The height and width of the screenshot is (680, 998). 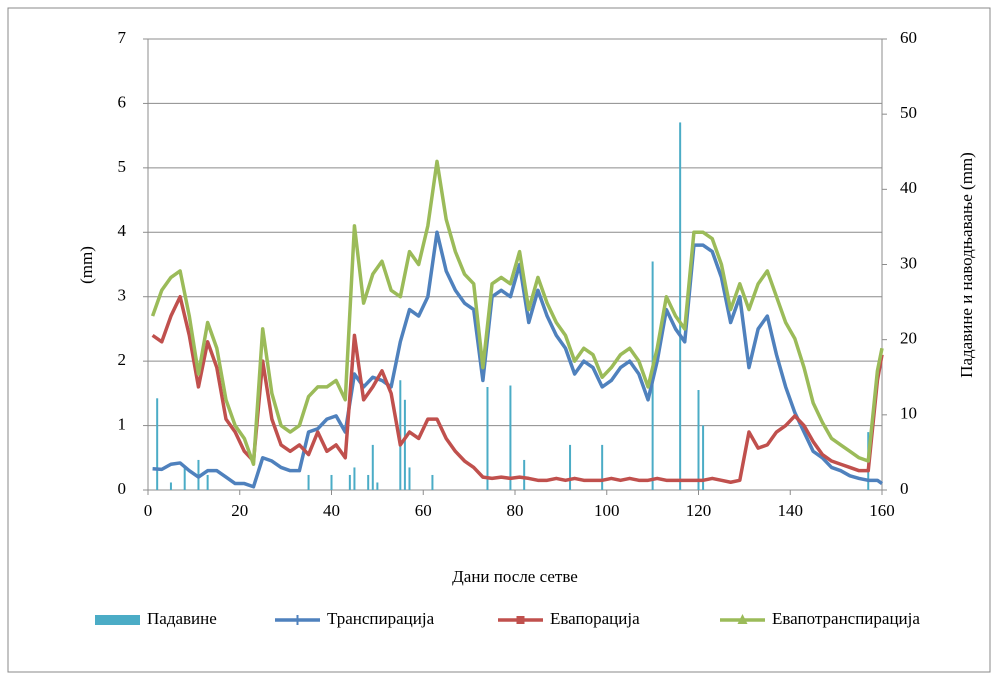 What do you see at coordinates (122, 101) in the screenshot?
I see `y-tick-label: 6` at bounding box center [122, 101].